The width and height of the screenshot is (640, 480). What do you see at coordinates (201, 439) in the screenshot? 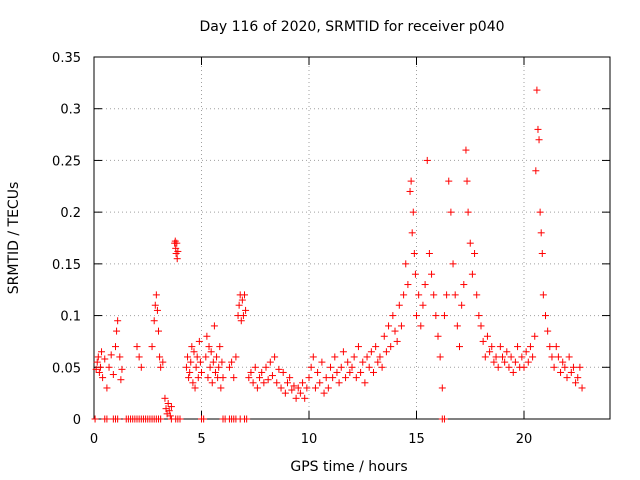
I see `x-tick-label: 5` at bounding box center [201, 439].